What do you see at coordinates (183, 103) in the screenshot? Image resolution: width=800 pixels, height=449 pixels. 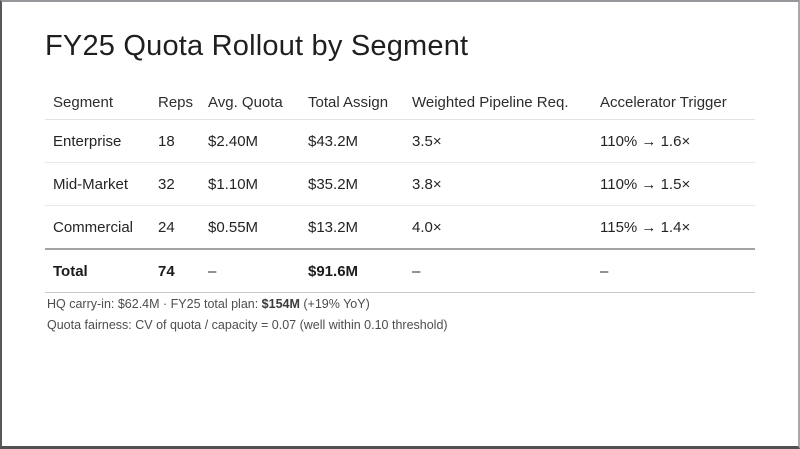 I see `column-header-reps: Reps` at bounding box center [183, 103].